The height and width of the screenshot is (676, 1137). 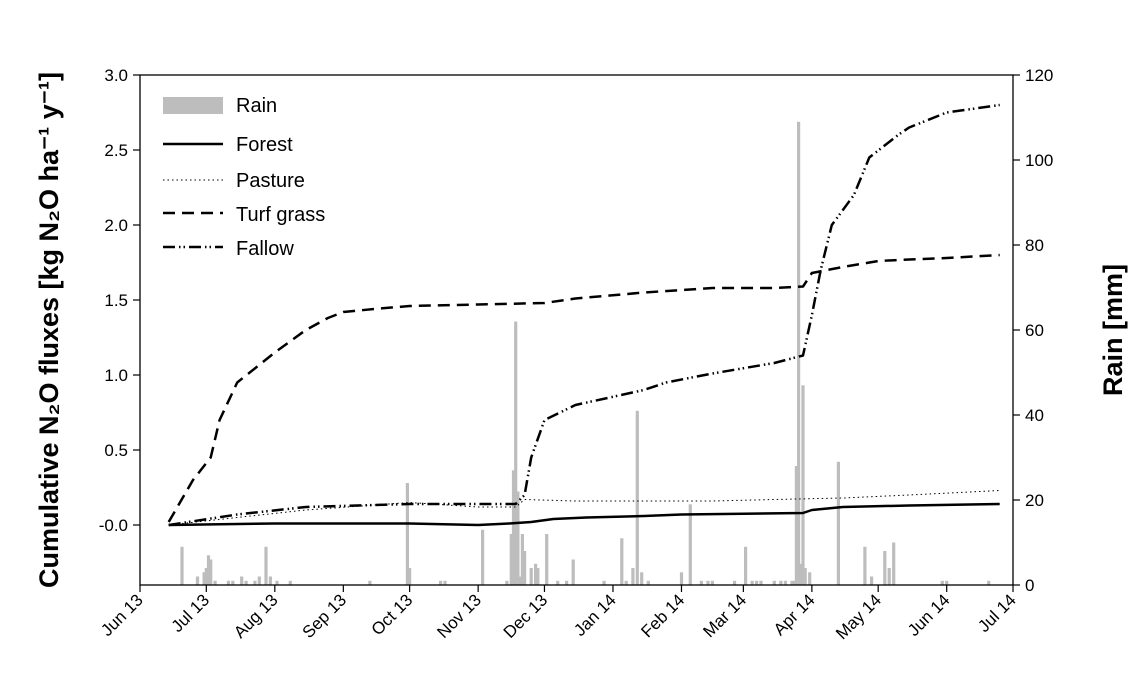 I want to click on y-left-tick-label: 2.0, so click(x=116, y=225).